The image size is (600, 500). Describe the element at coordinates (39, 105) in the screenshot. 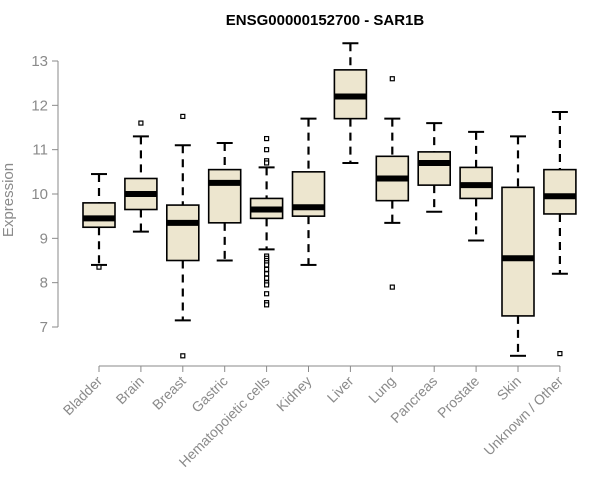

I see `y-tick-label: 12` at that location.